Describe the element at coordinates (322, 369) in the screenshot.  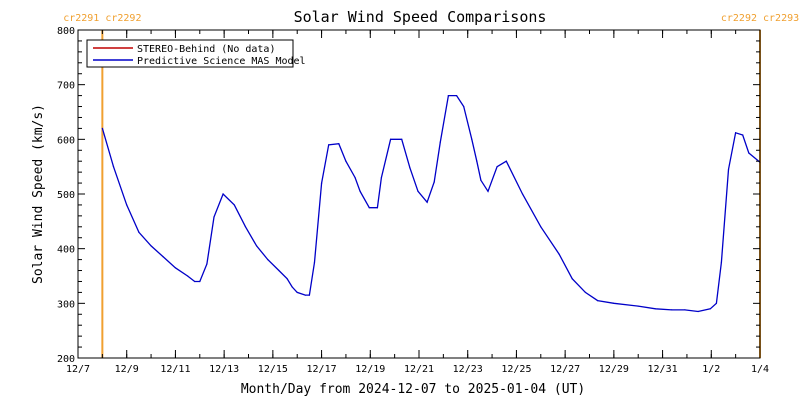
I see `x-tick-label: 12/17` at that location.